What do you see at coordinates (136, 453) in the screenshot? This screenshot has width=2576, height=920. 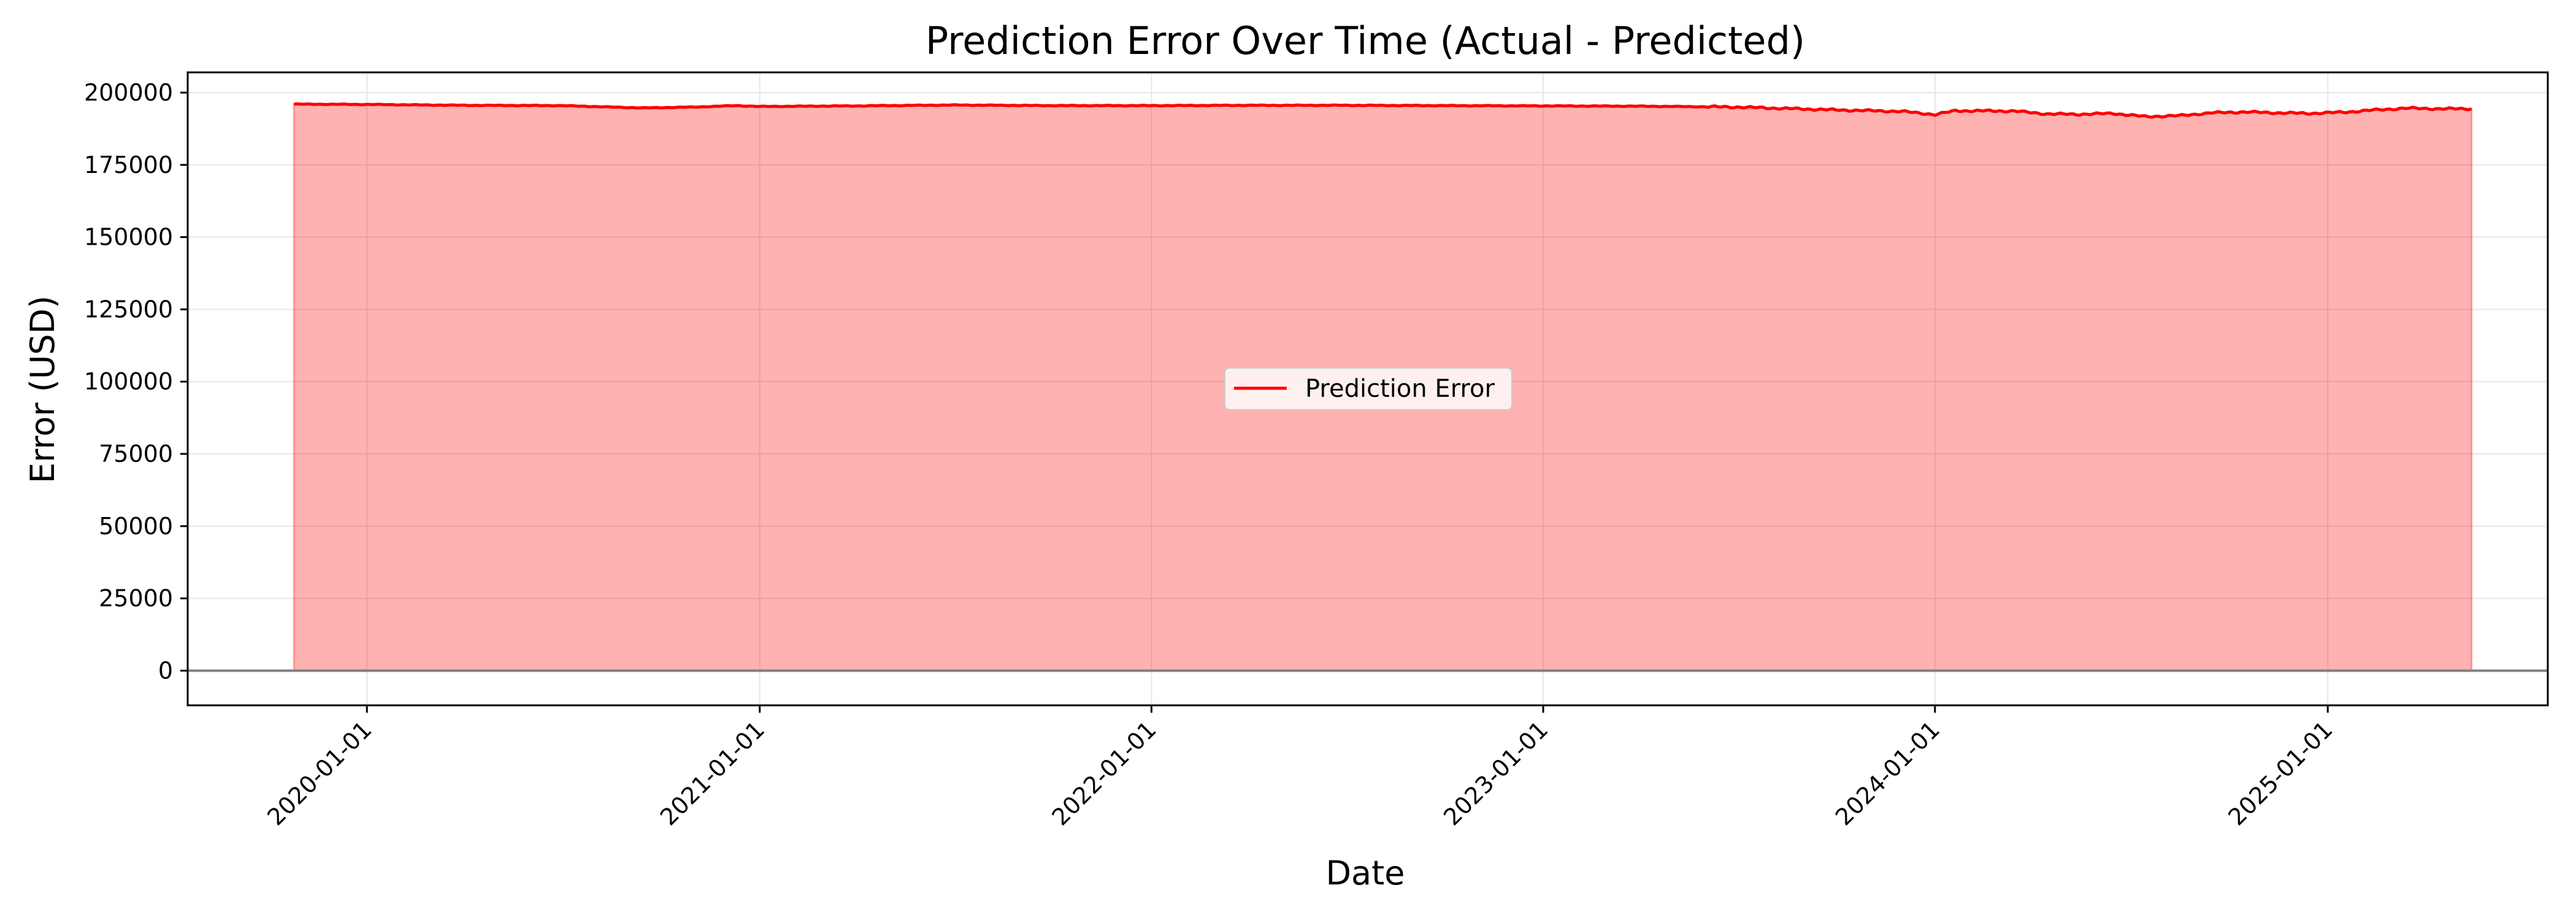 I see `y-tick-label: 75000` at bounding box center [136, 453].